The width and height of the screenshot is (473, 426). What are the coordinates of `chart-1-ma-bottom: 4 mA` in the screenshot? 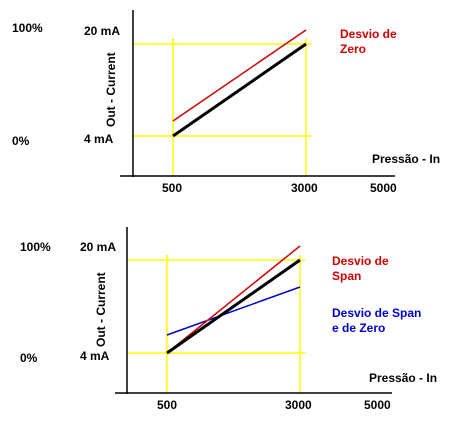 It's located at (99, 139).